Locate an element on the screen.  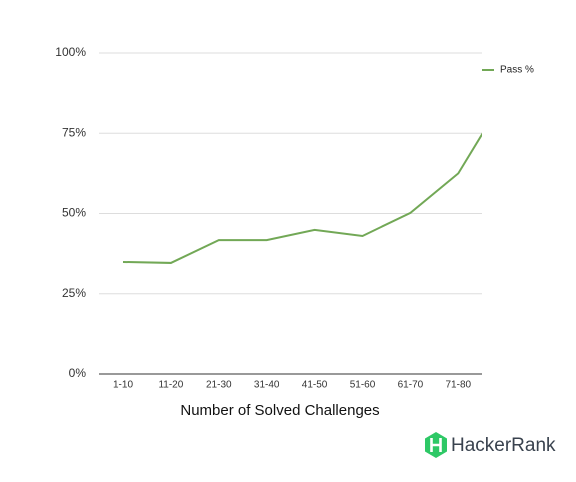
x-tick-label: 21-30 is located at coordinates (219, 385).